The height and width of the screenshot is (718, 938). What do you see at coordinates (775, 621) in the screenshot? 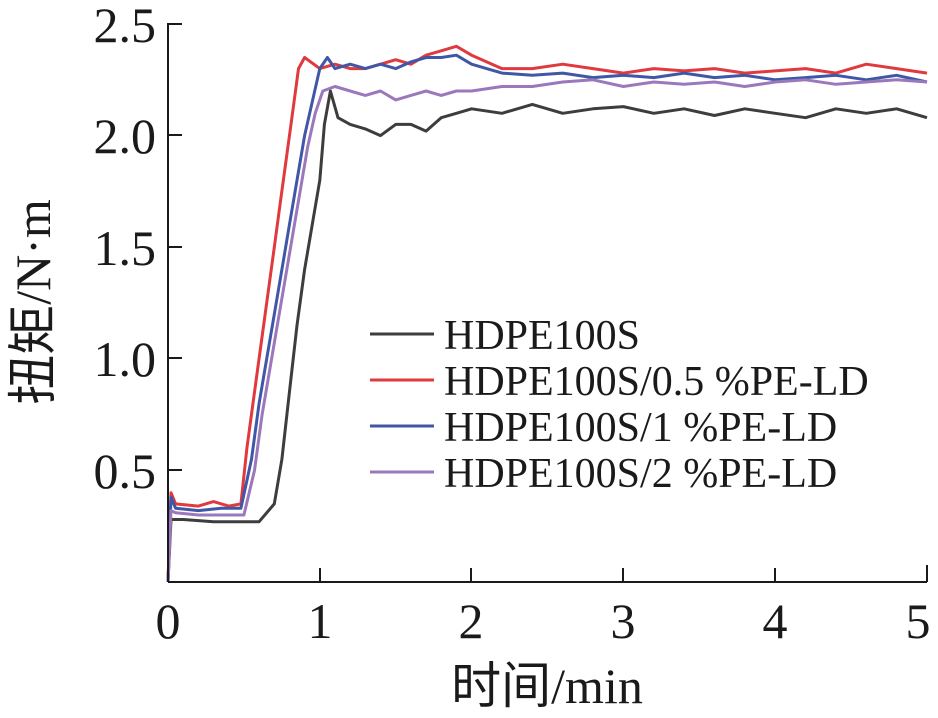
I see `x-tick-label: 4` at bounding box center [775, 621].